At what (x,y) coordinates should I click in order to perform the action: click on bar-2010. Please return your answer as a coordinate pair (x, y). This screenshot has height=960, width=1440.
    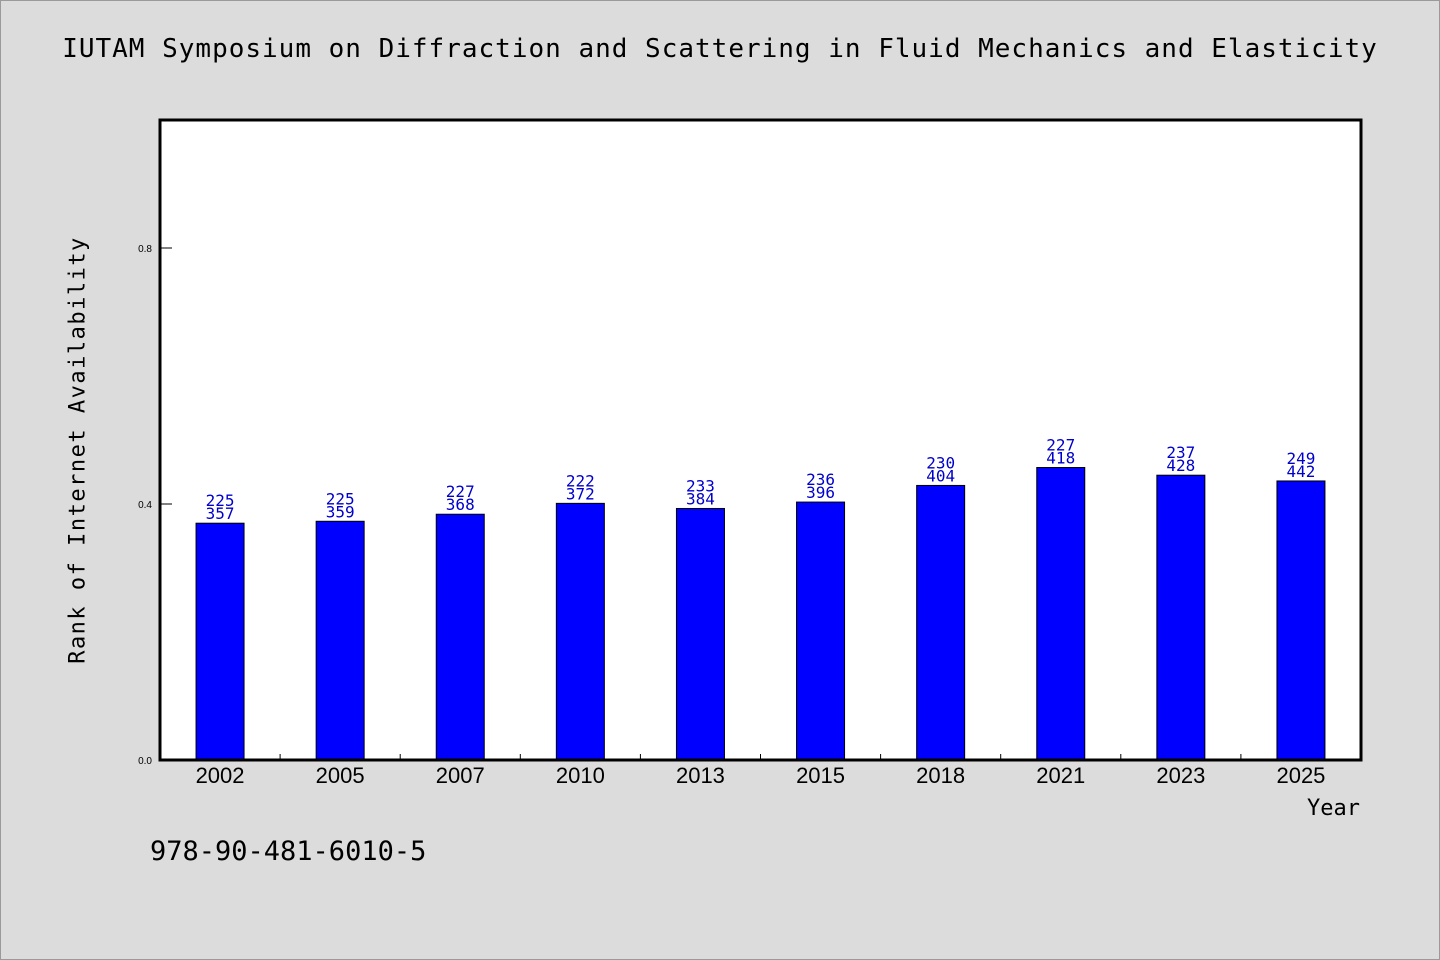
    Looking at the image, I should click on (580, 631).